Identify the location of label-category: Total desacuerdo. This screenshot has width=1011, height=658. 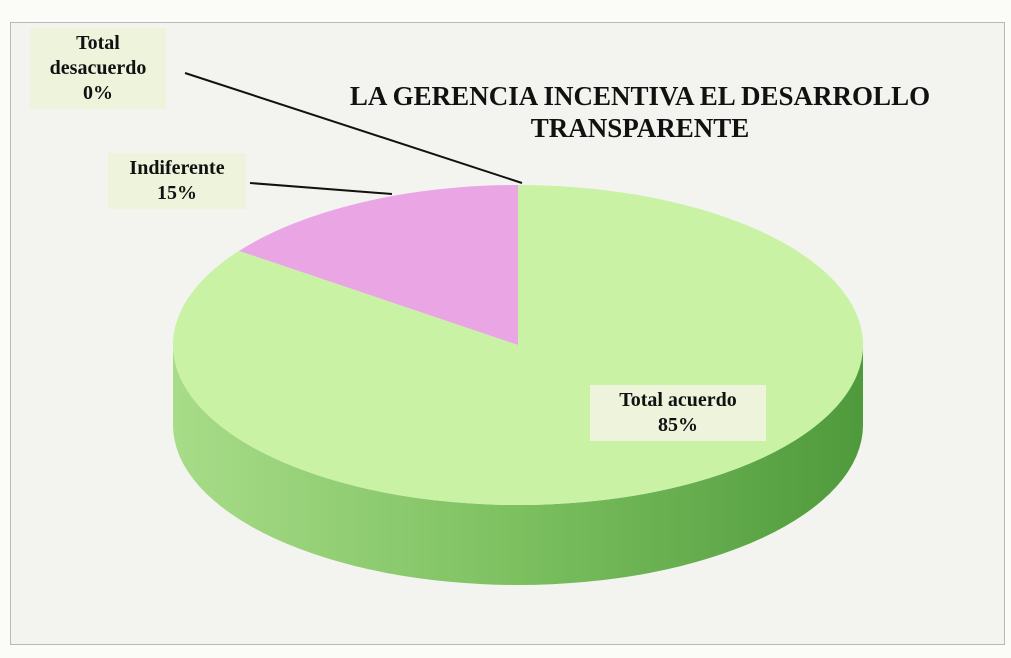
(98, 55).